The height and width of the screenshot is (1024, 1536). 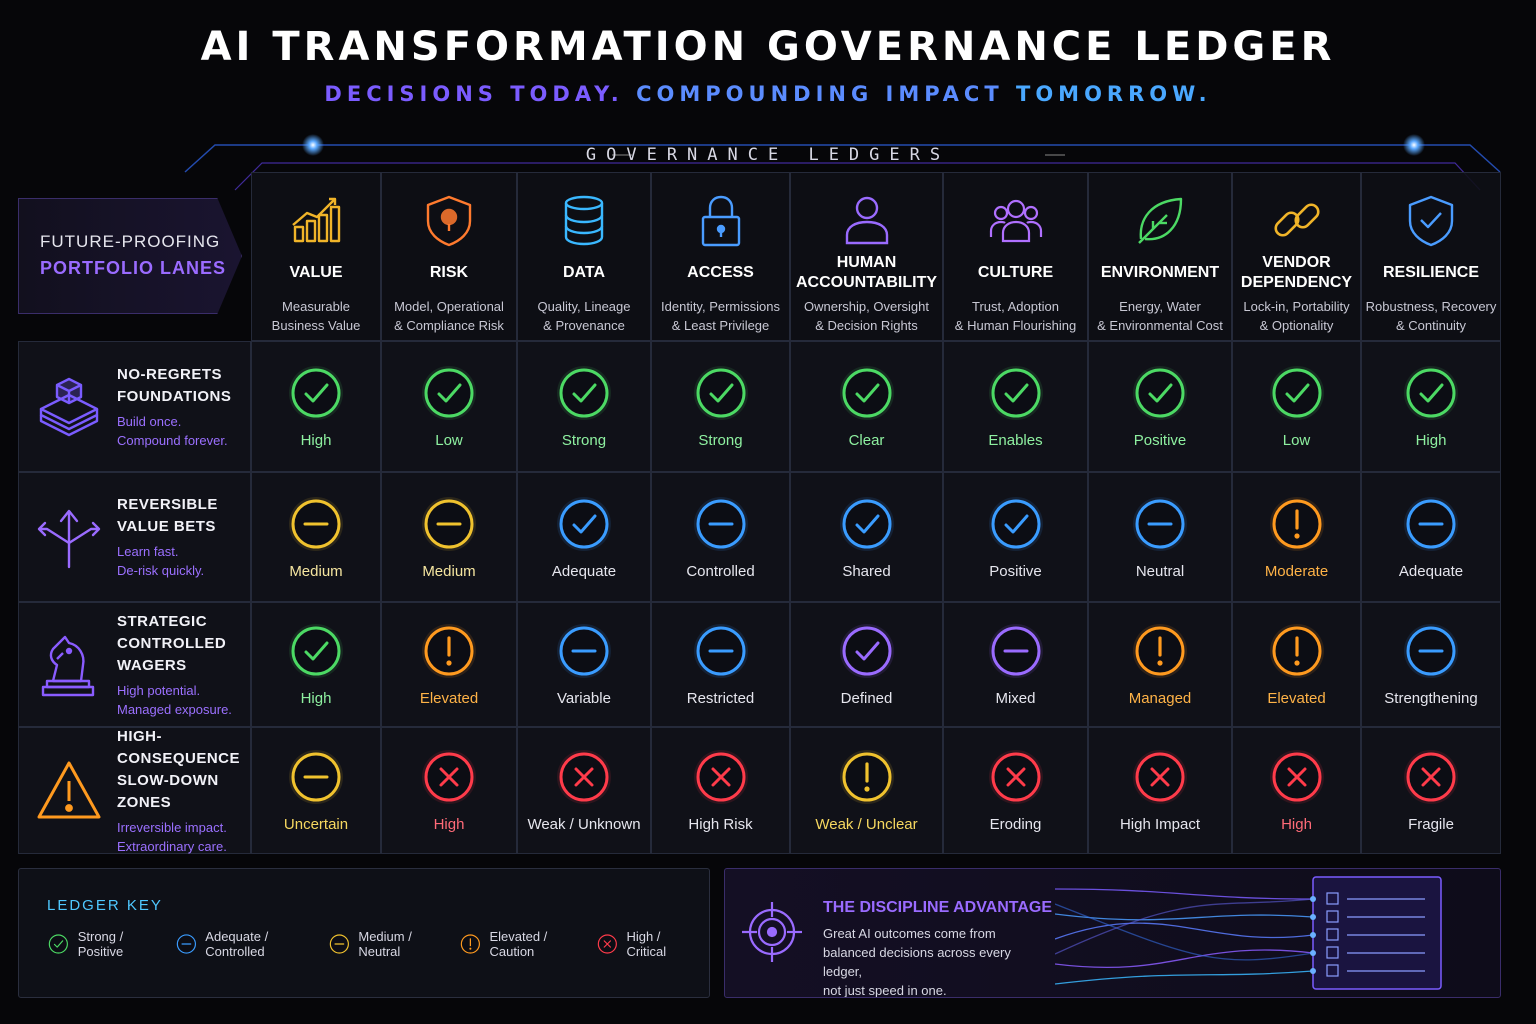 What do you see at coordinates (768, 155) in the screenshot?
I see `section-label: GOVERNANCE LEDGERS` at bounding box center [768, 155].